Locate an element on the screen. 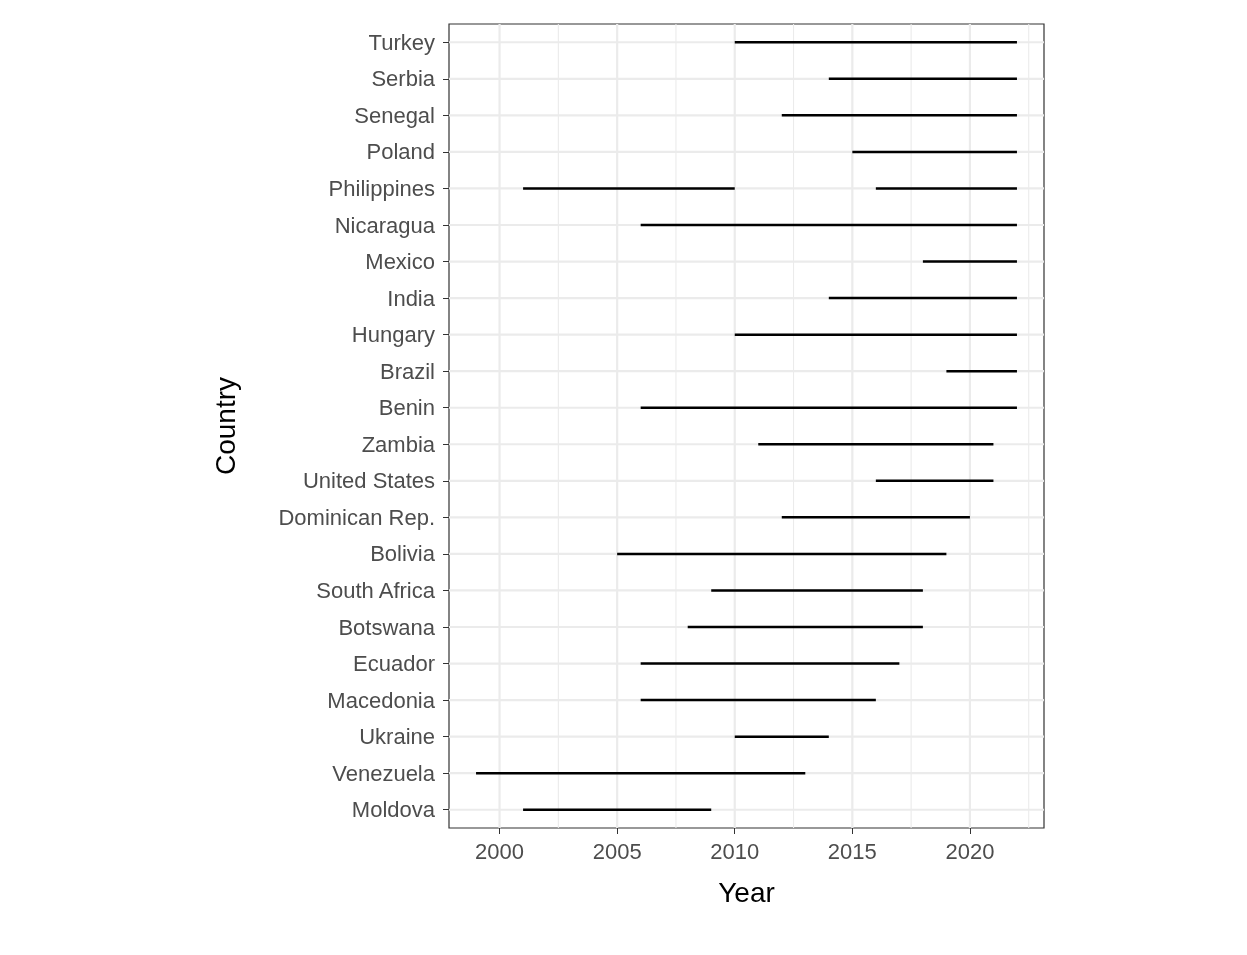 The image size is (1247, 955). y-axis-title: Country is located at coordinates (225, 426).